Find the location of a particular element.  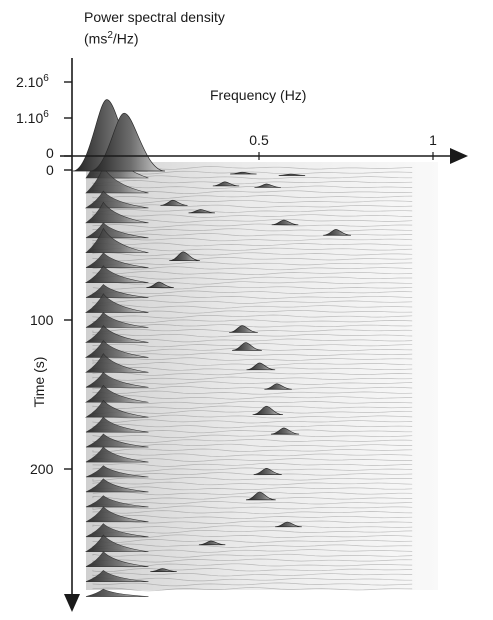

frequency-tick-label-1: 1 is located at coordinates (433, 140).